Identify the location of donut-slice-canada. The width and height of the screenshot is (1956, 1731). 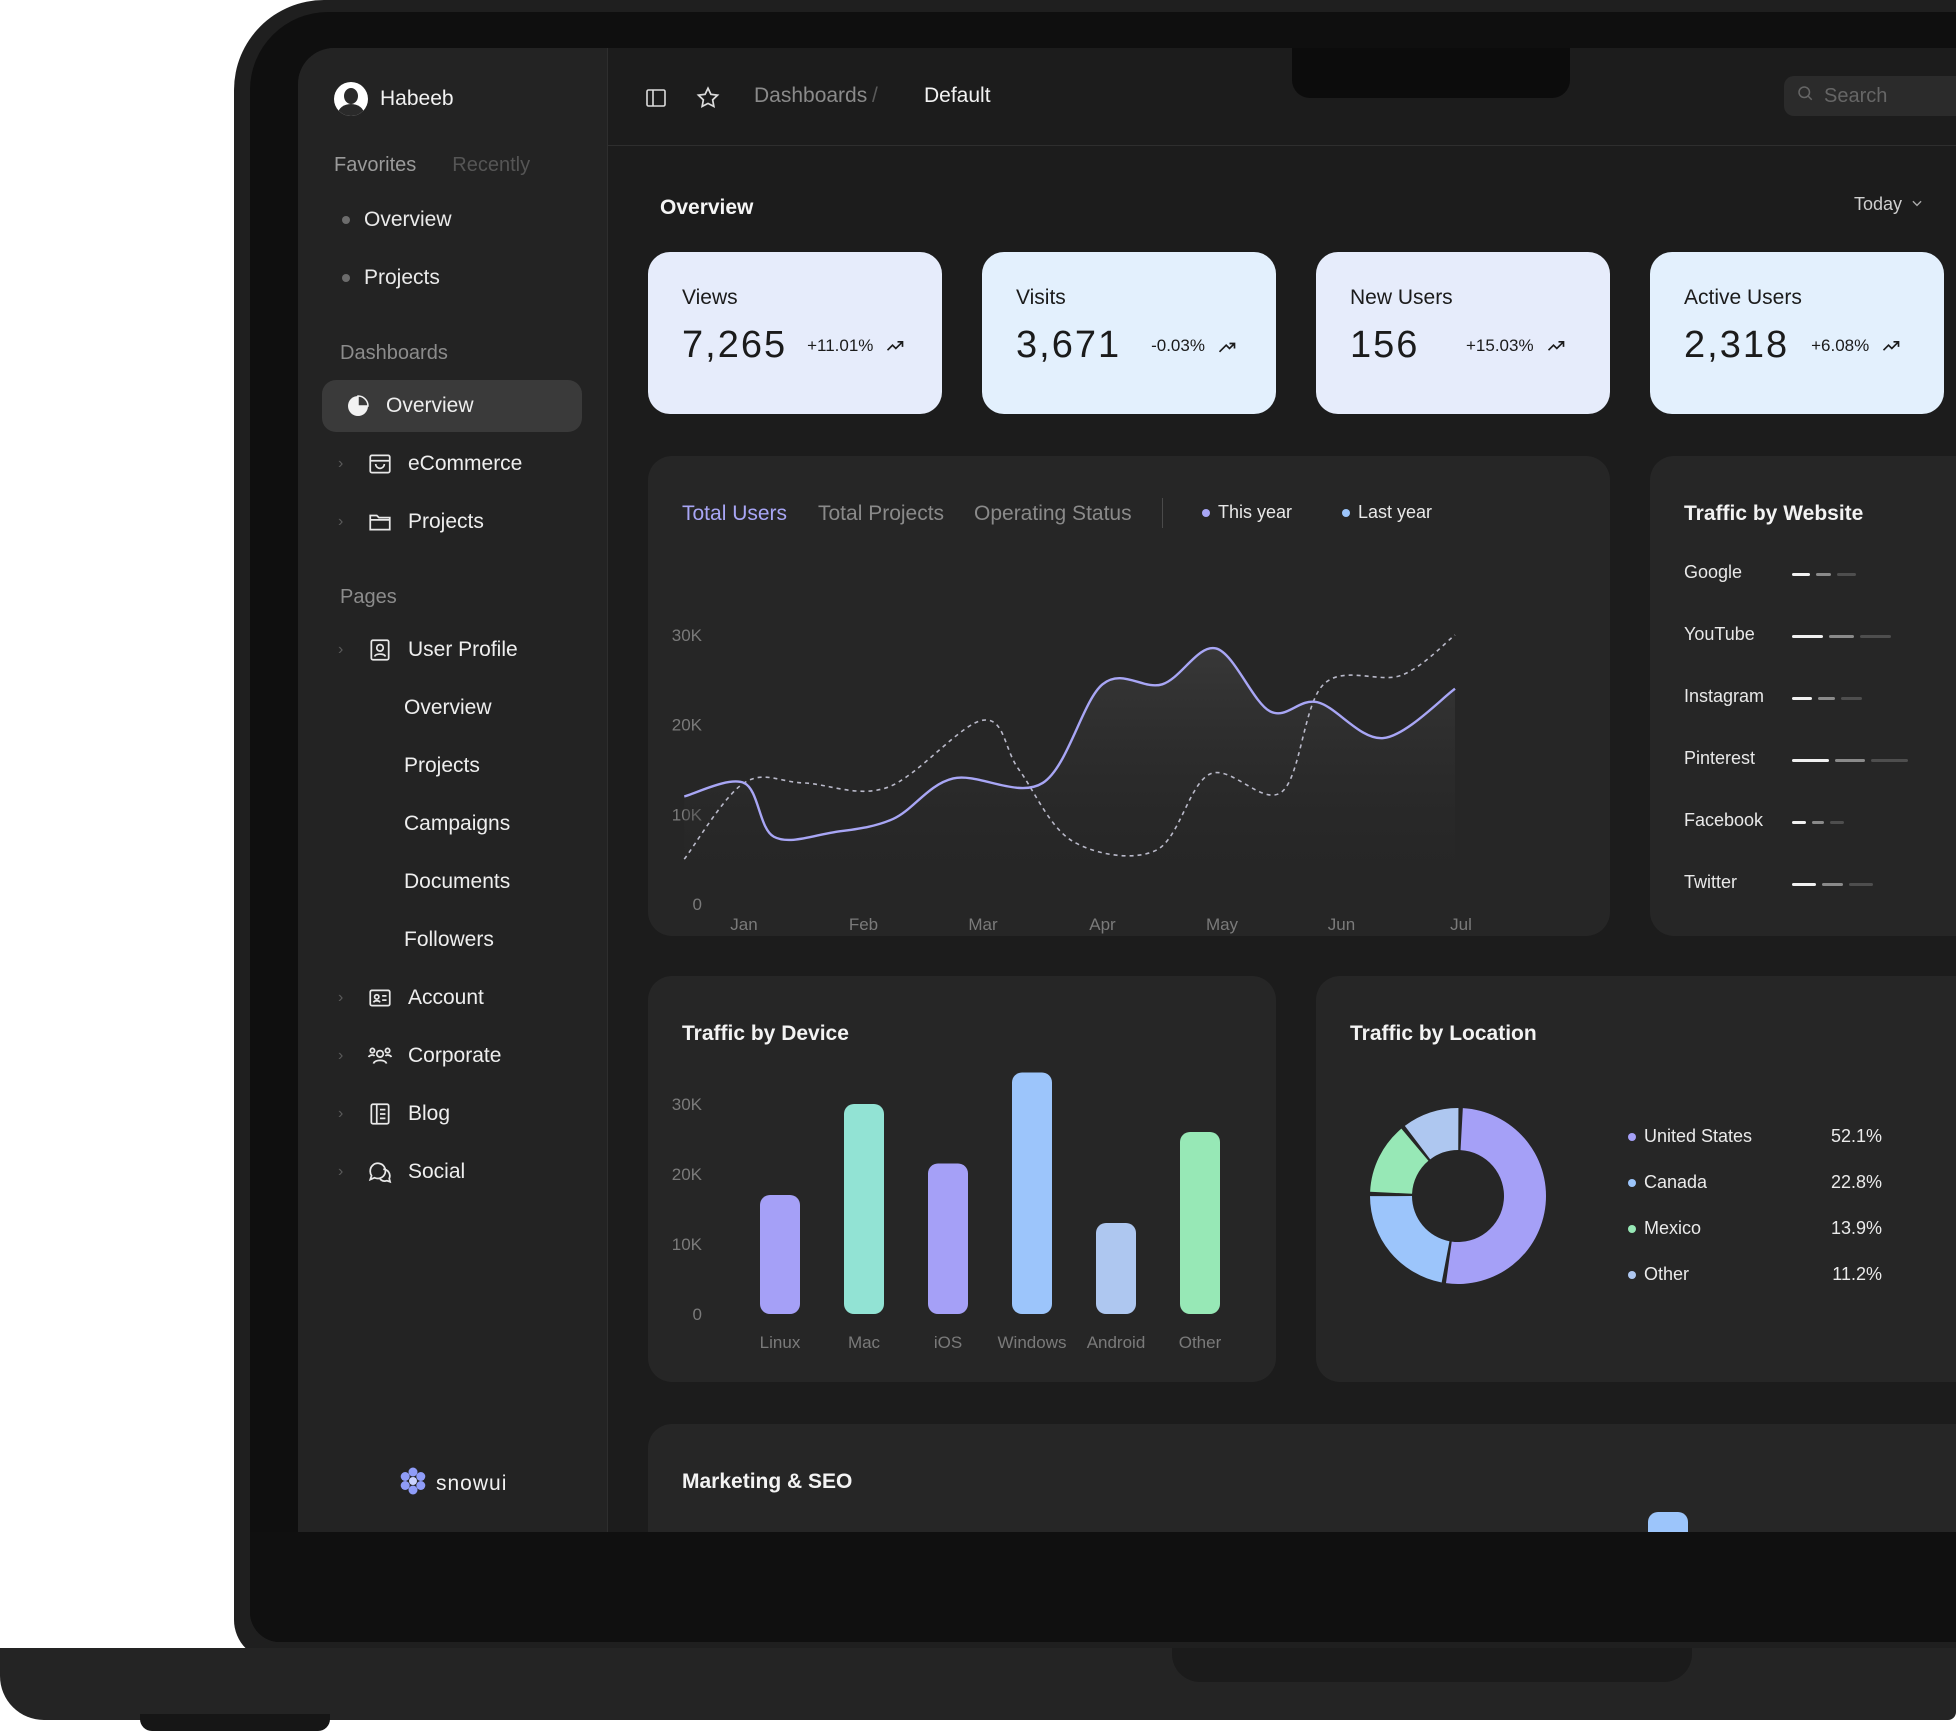
(1410, 1239).